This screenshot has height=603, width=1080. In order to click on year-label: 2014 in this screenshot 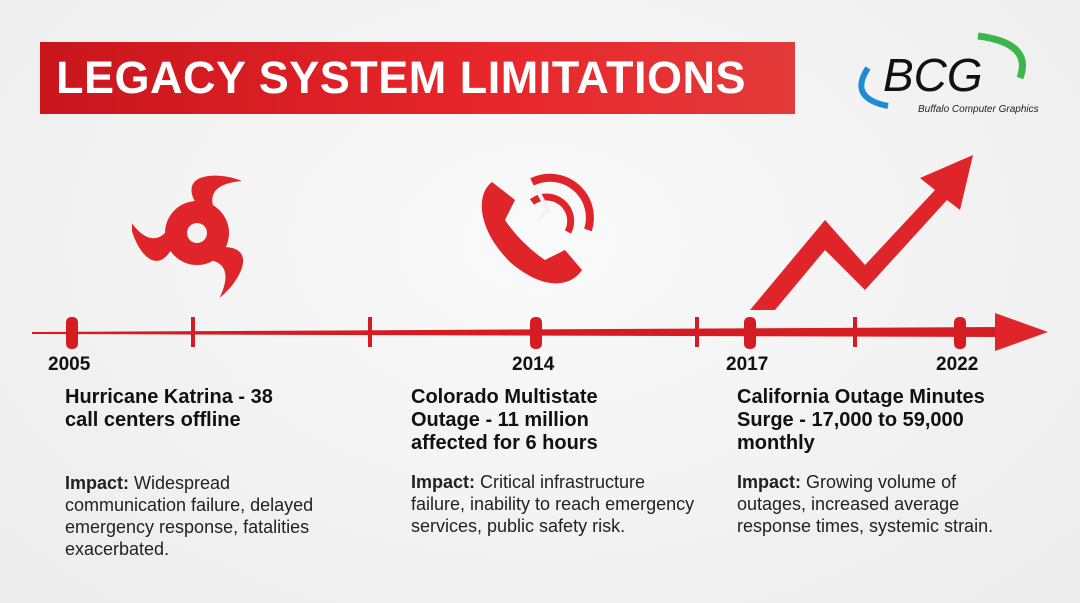, I will do `click(533, 364)`.